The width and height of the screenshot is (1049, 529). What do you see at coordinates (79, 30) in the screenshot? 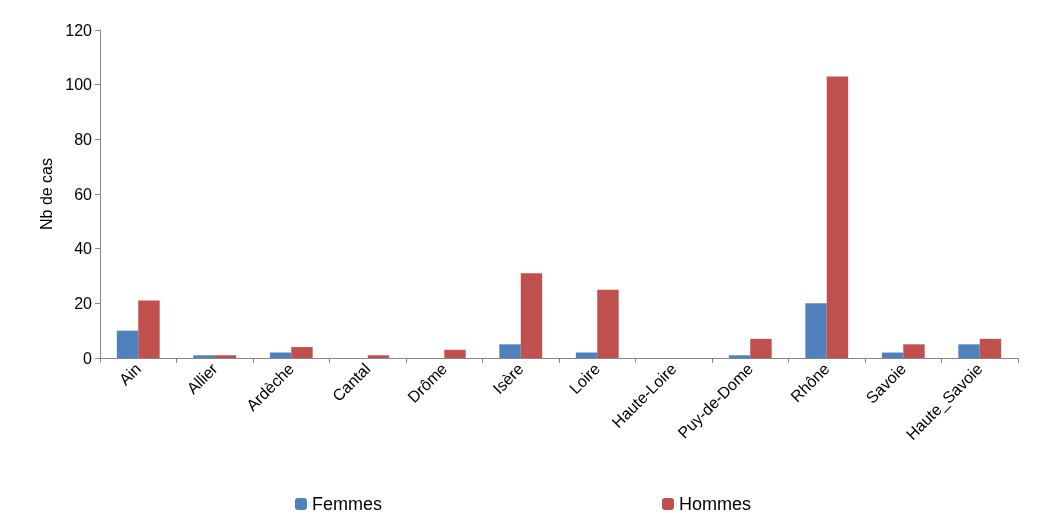
I see `y-tick-label: 120` at bounding box center [79, 30].